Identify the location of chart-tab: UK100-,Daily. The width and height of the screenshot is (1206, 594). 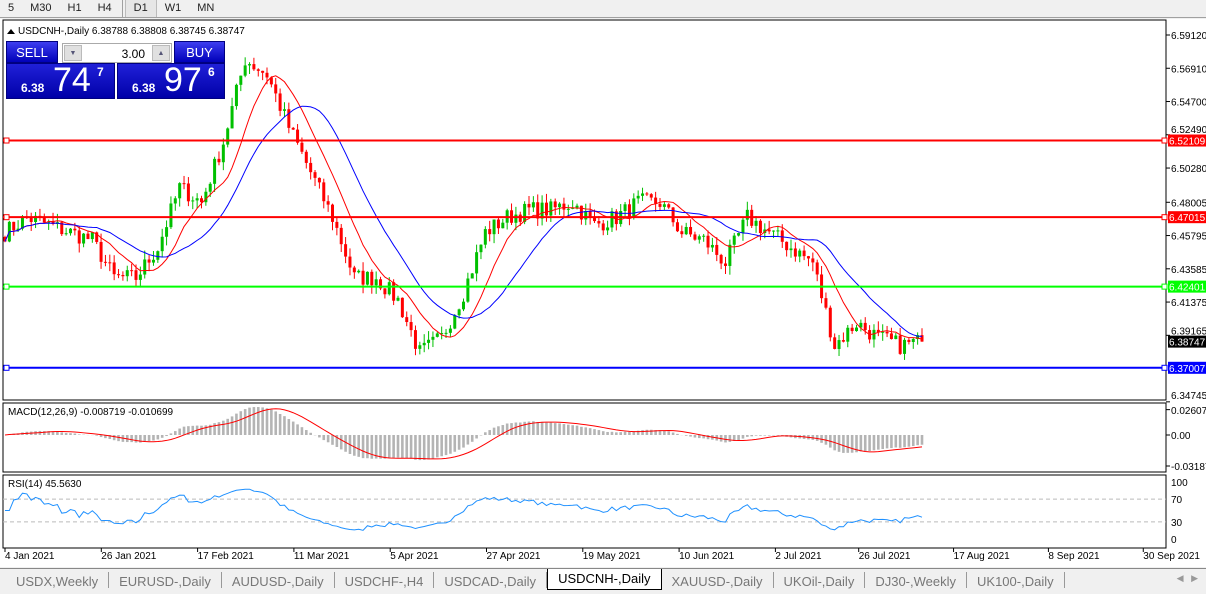
(1016, 580).